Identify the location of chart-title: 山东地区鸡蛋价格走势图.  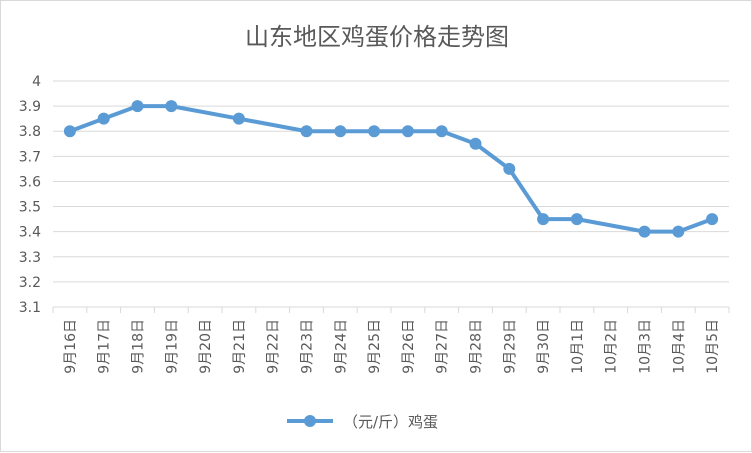
(377, 37).